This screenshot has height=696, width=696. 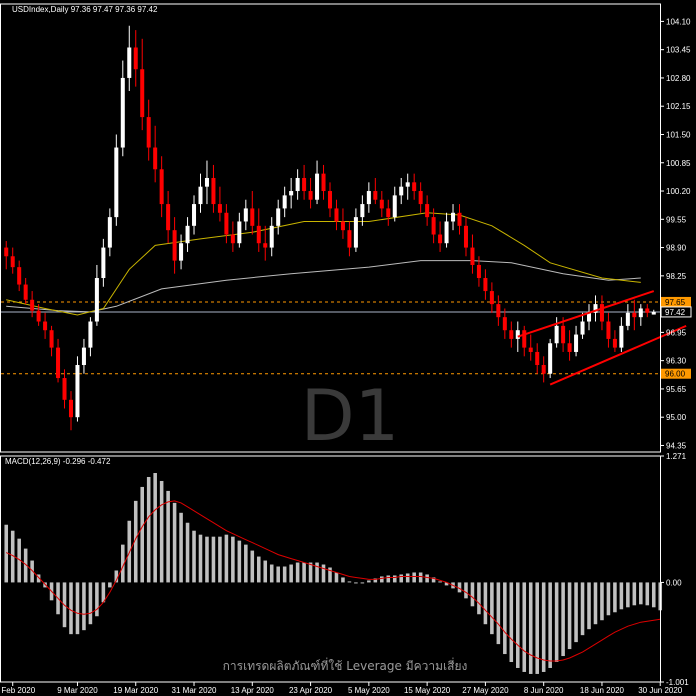 What do you see at coordinates (350, 416) in the screenshot?
I see `timeframe-watermark: D1` at bounding box center [350, 416].